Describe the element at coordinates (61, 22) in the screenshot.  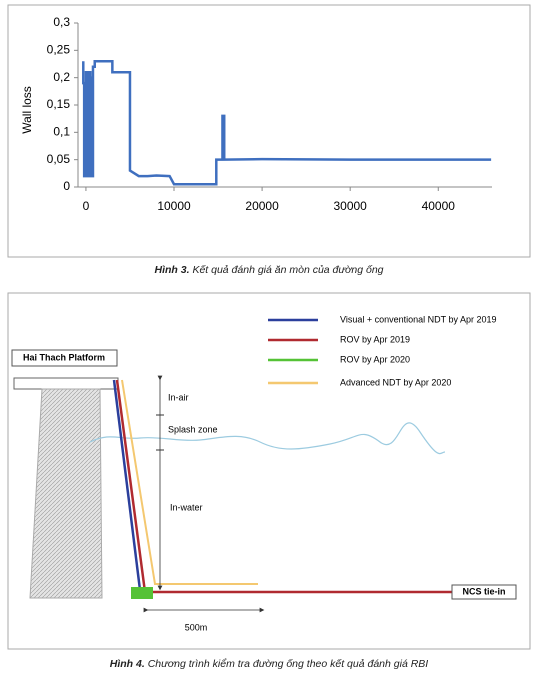
I see `y-tick-label: 0,3` at that location.